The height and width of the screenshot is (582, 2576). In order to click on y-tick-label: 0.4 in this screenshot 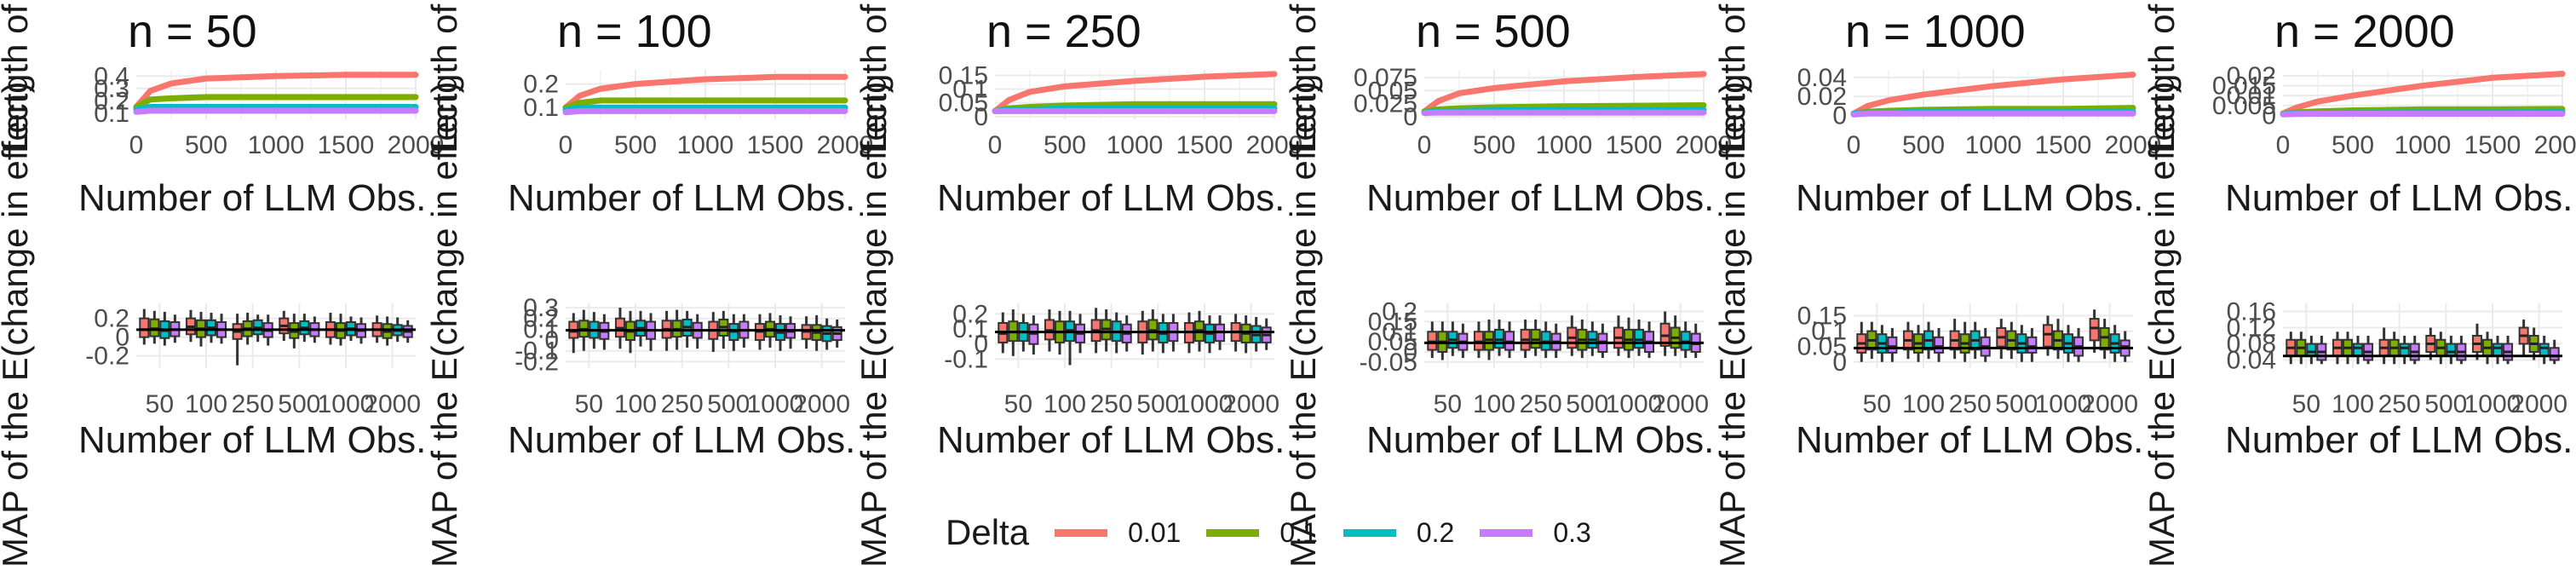, I will do `click(111, 76)`.